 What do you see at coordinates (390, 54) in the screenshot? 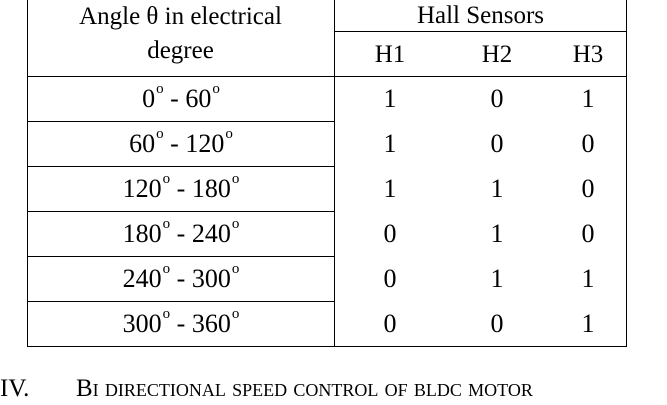
I see `h1-header: H1` at bounding box center [390, 54].